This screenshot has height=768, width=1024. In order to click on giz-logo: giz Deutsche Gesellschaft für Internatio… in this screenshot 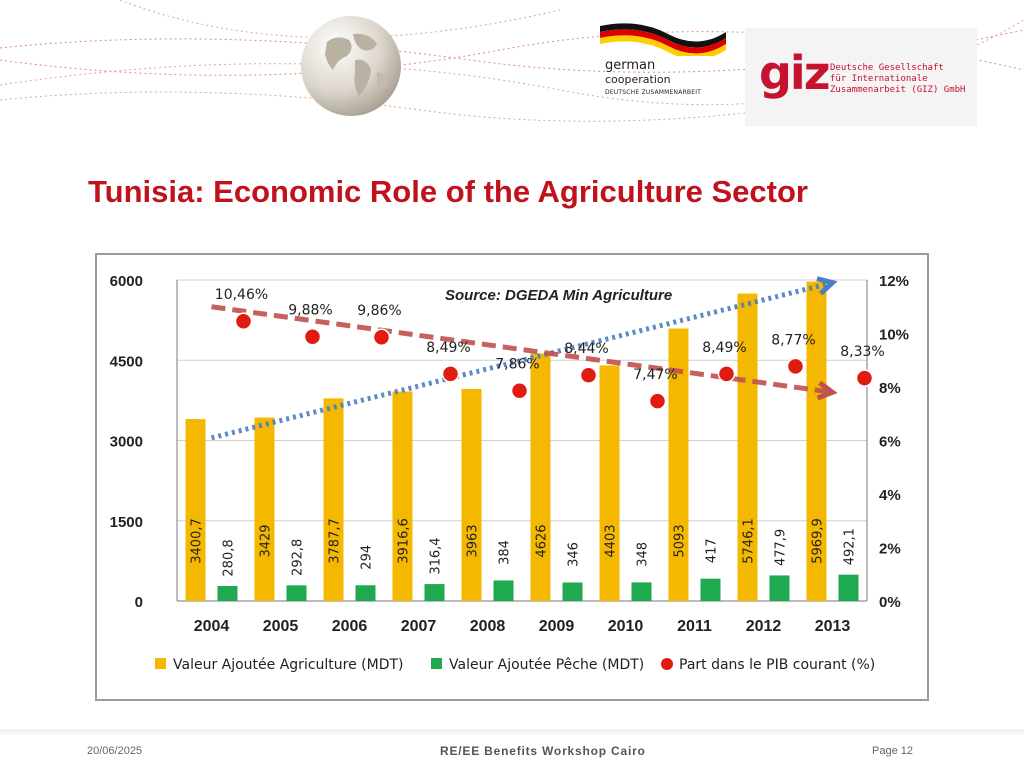, I will do `click(861, 77)`.